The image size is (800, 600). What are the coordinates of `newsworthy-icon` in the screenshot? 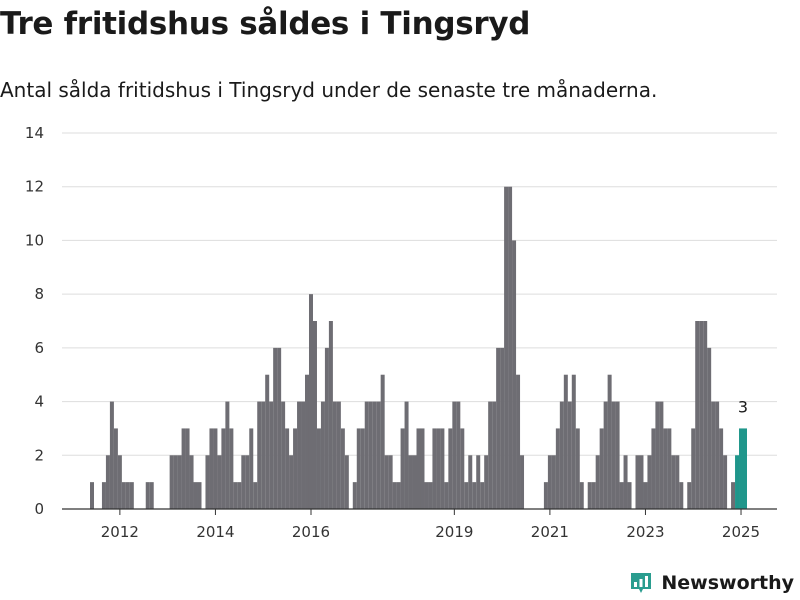 It's located at (641, 583).